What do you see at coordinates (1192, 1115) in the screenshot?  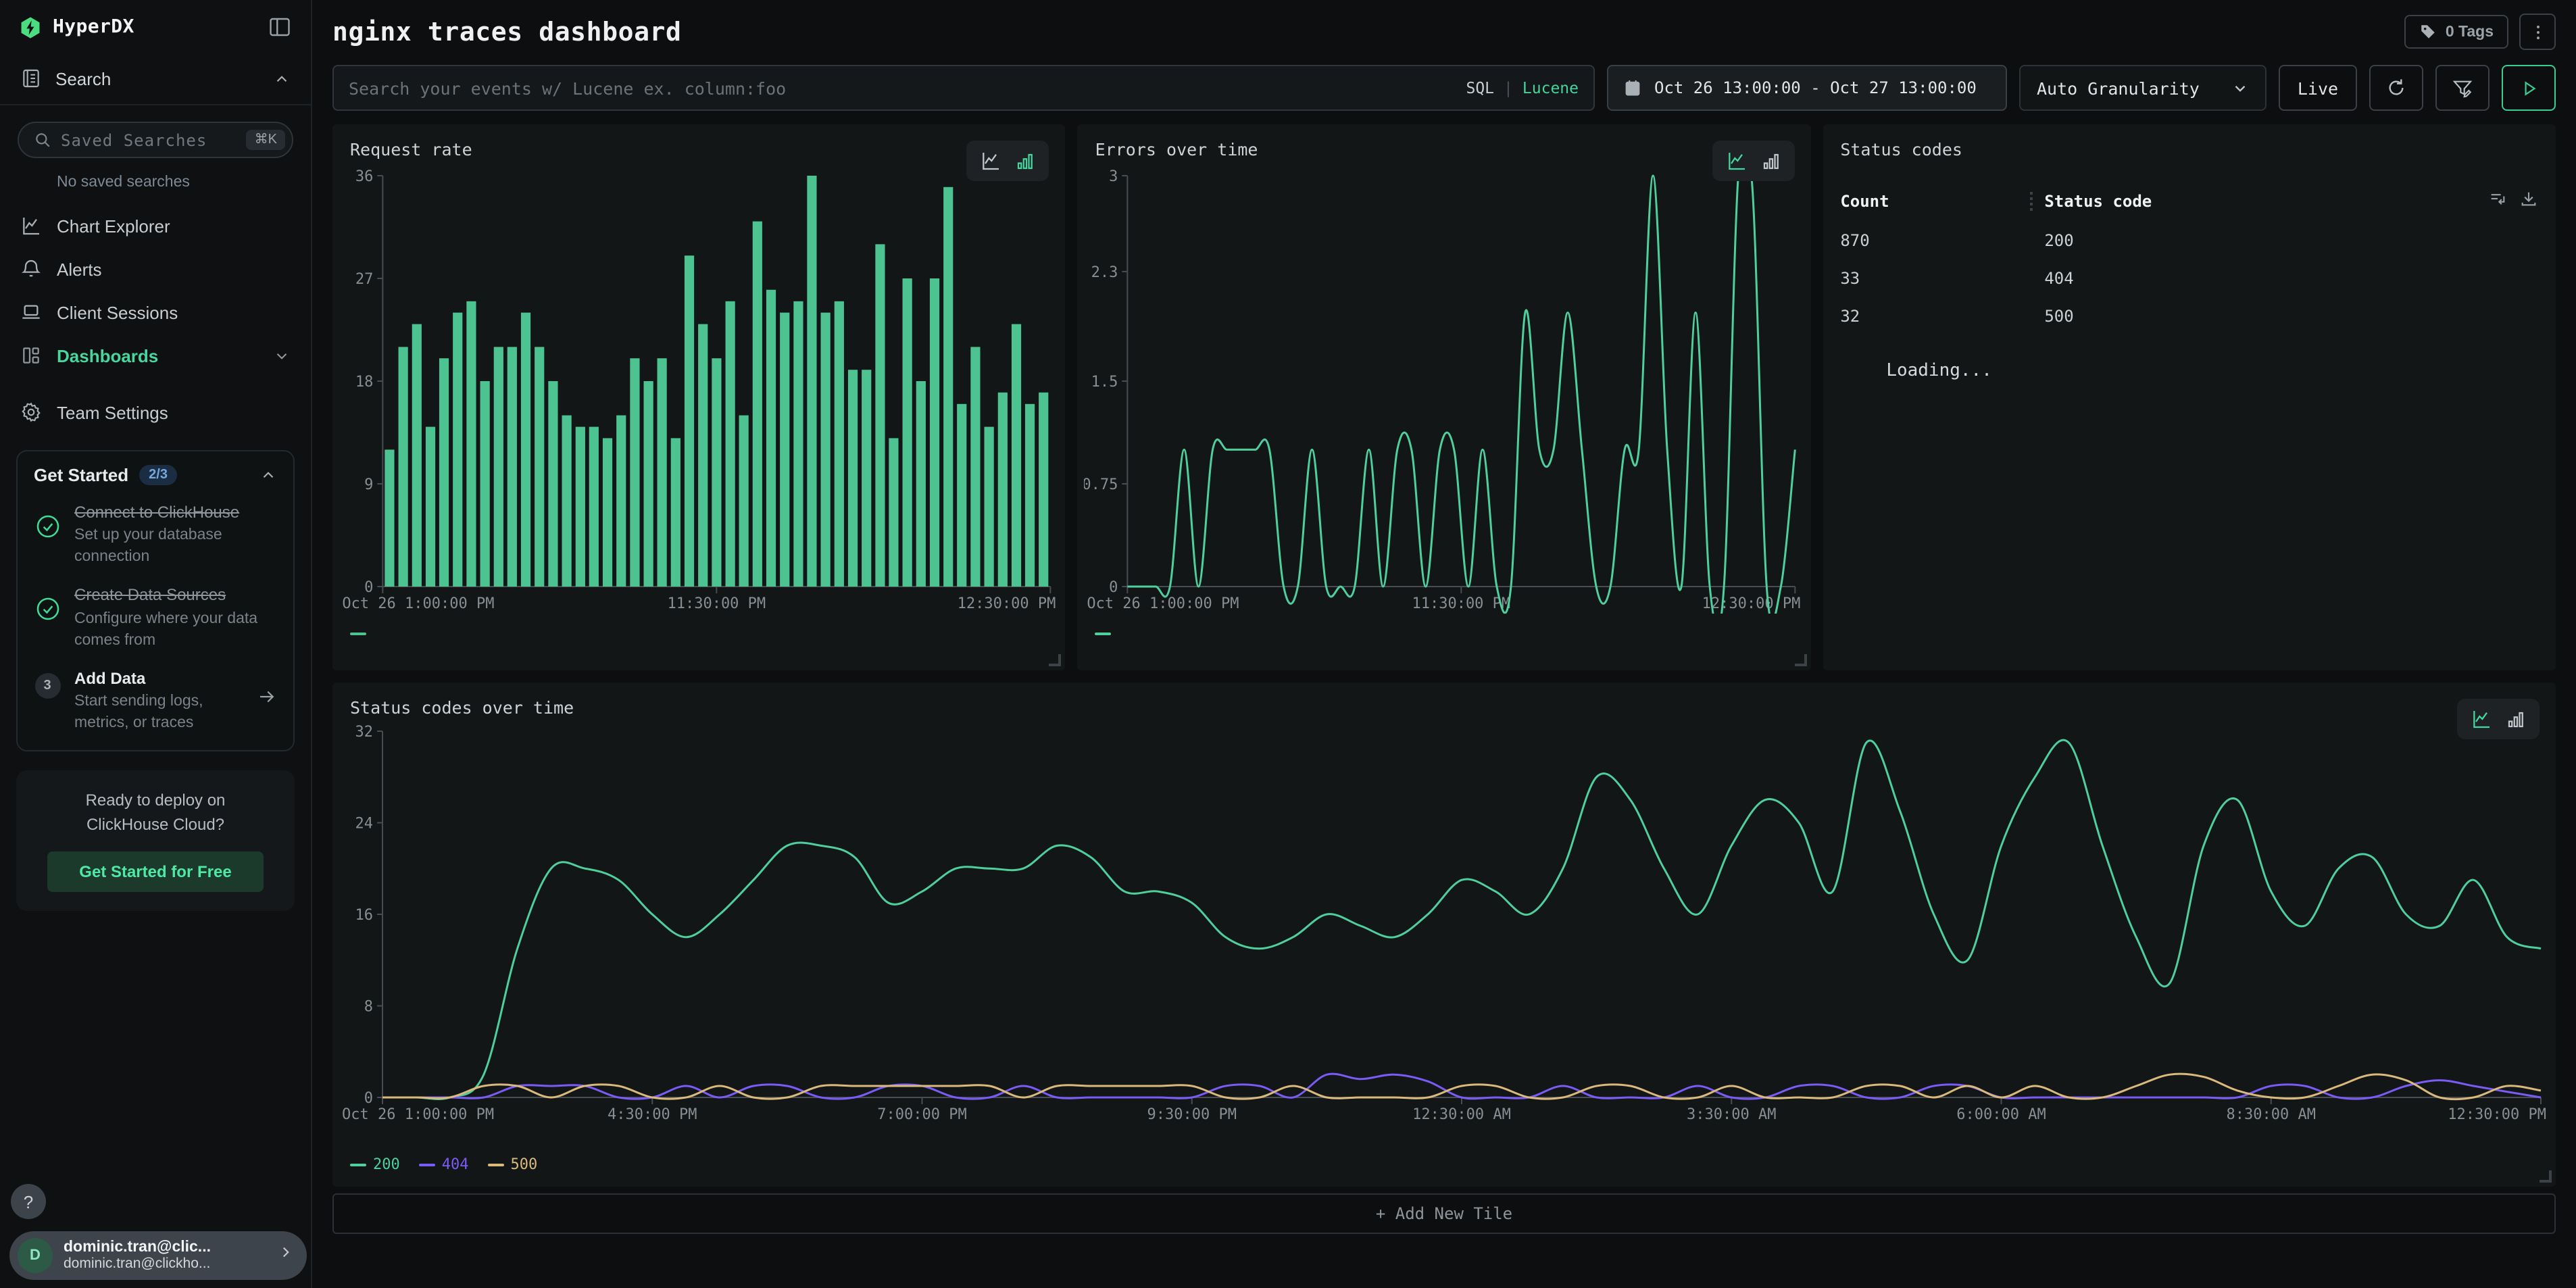 I see `svg-text: 9:30:00 PM` at bounding box center [1192, 1115].